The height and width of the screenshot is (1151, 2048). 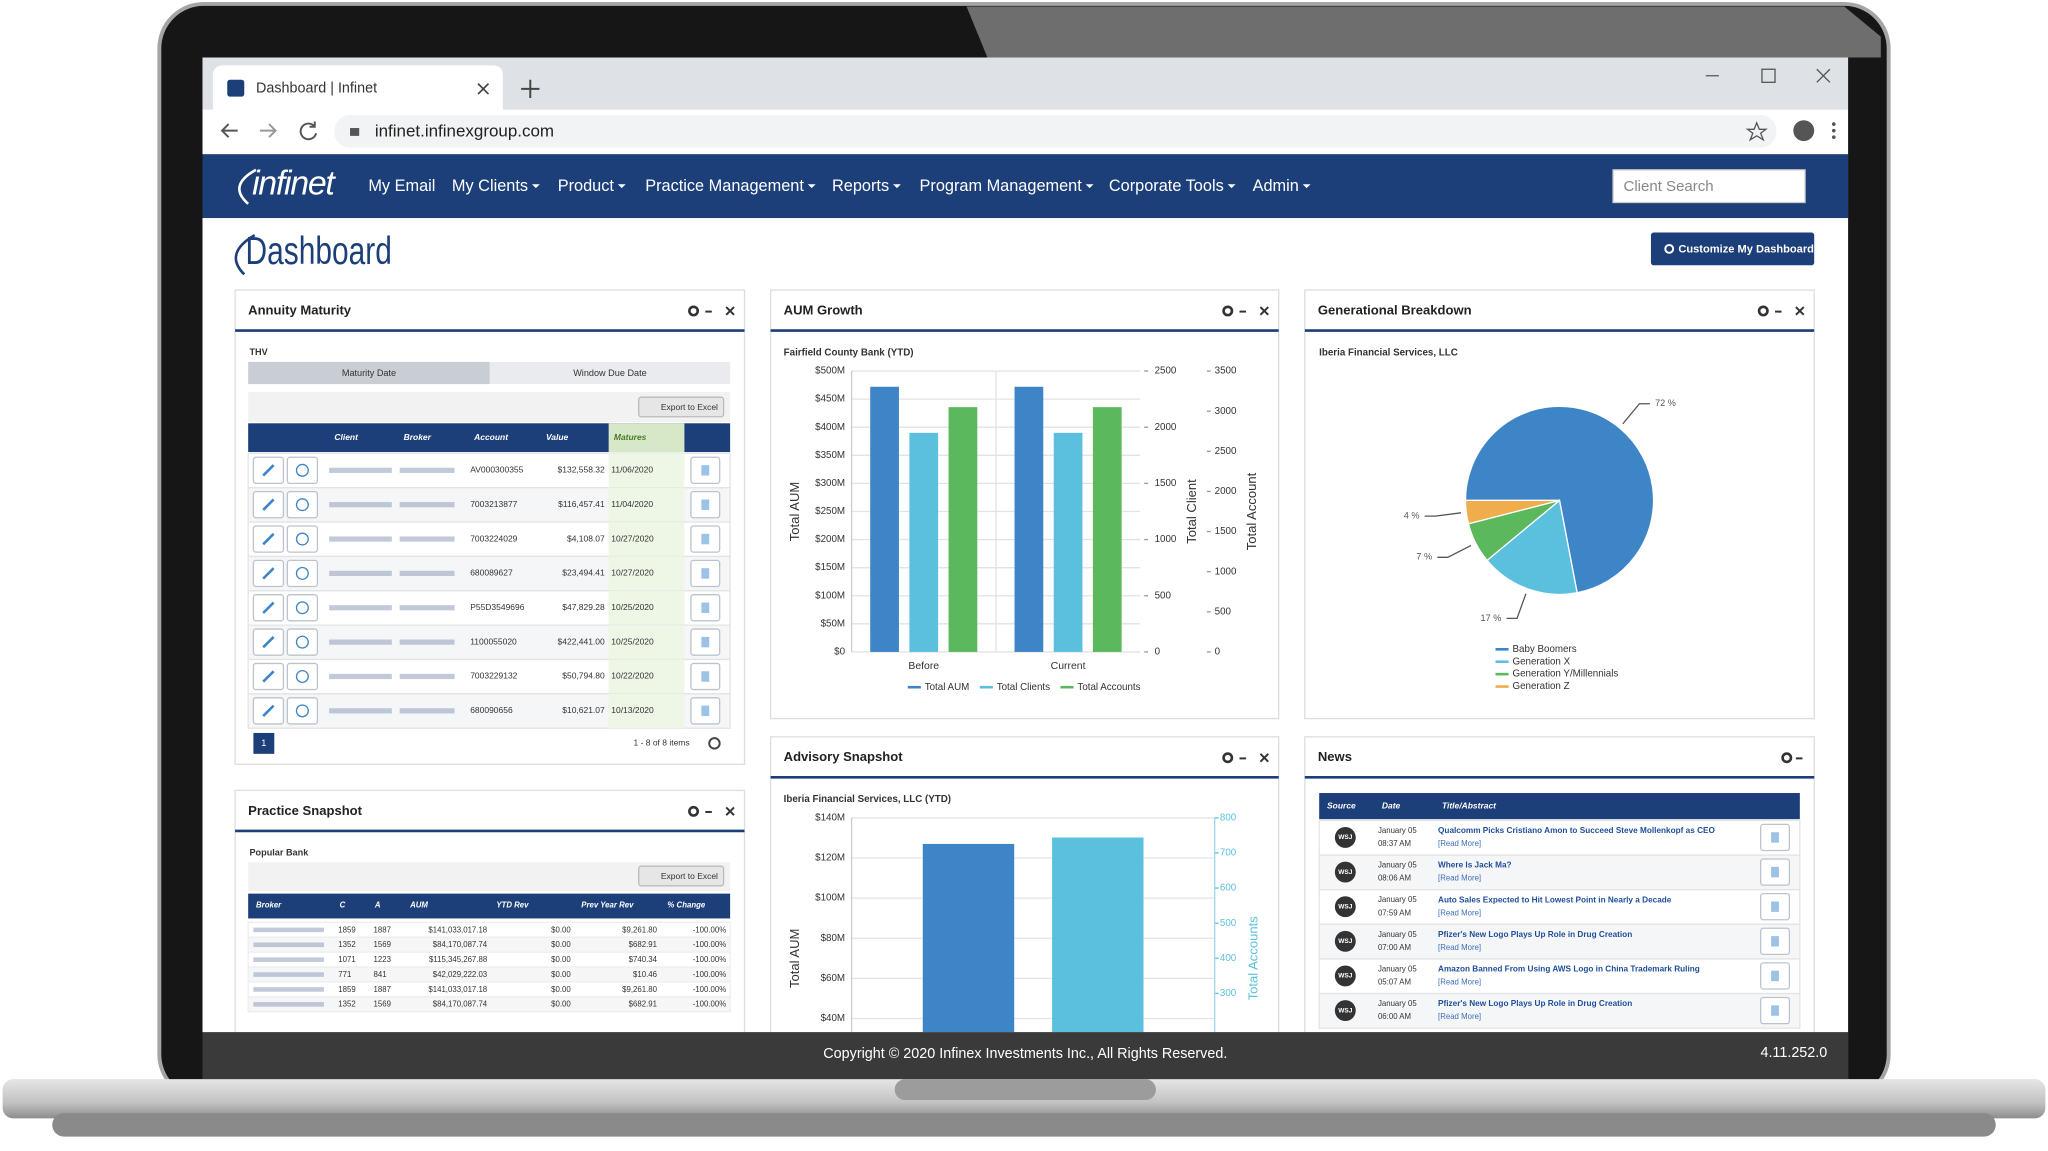 I want to click on nav-item: Product, so click(x=586, y=186).